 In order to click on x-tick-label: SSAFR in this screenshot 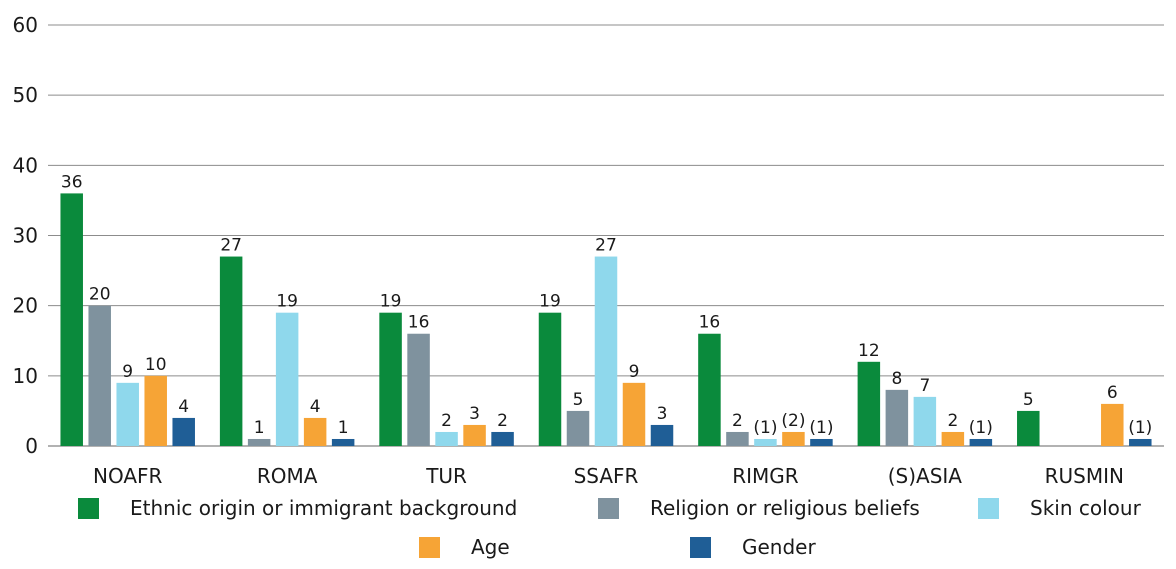, I will do `click(606, 476)`.